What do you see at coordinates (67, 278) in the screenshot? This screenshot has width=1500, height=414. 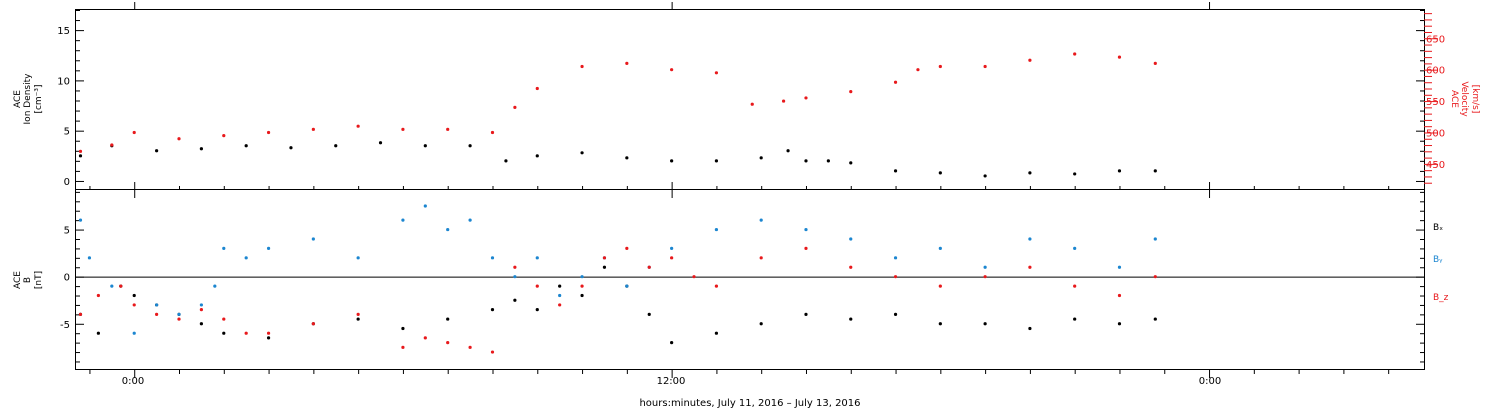 I see `bottom-tick-label: 0` at bounding box center [67, 278].